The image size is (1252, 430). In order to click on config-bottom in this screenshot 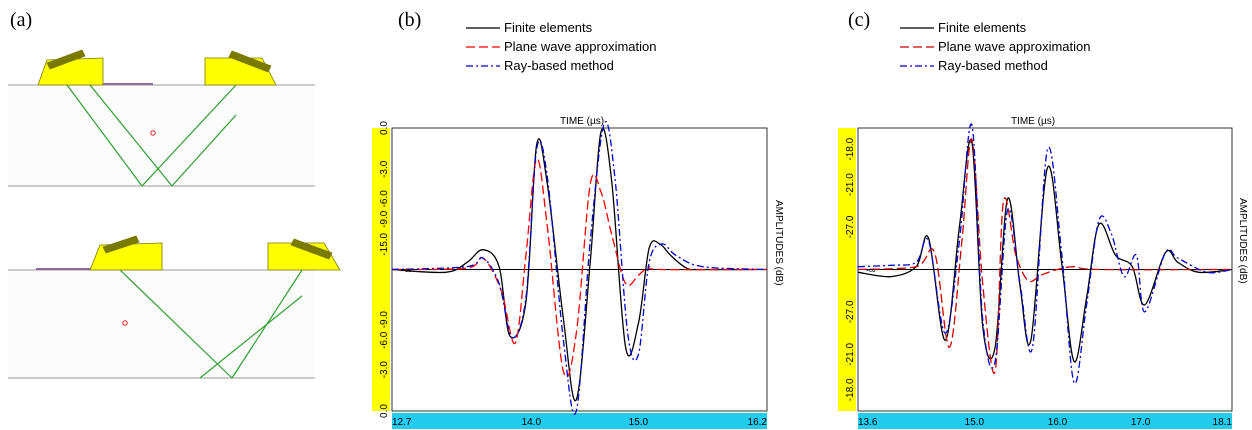, I will do `click(174, 307)`.